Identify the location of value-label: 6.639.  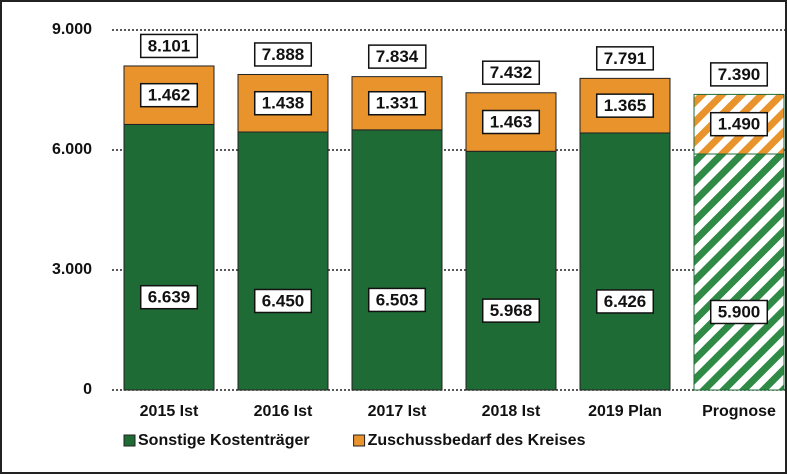
(169, 297).